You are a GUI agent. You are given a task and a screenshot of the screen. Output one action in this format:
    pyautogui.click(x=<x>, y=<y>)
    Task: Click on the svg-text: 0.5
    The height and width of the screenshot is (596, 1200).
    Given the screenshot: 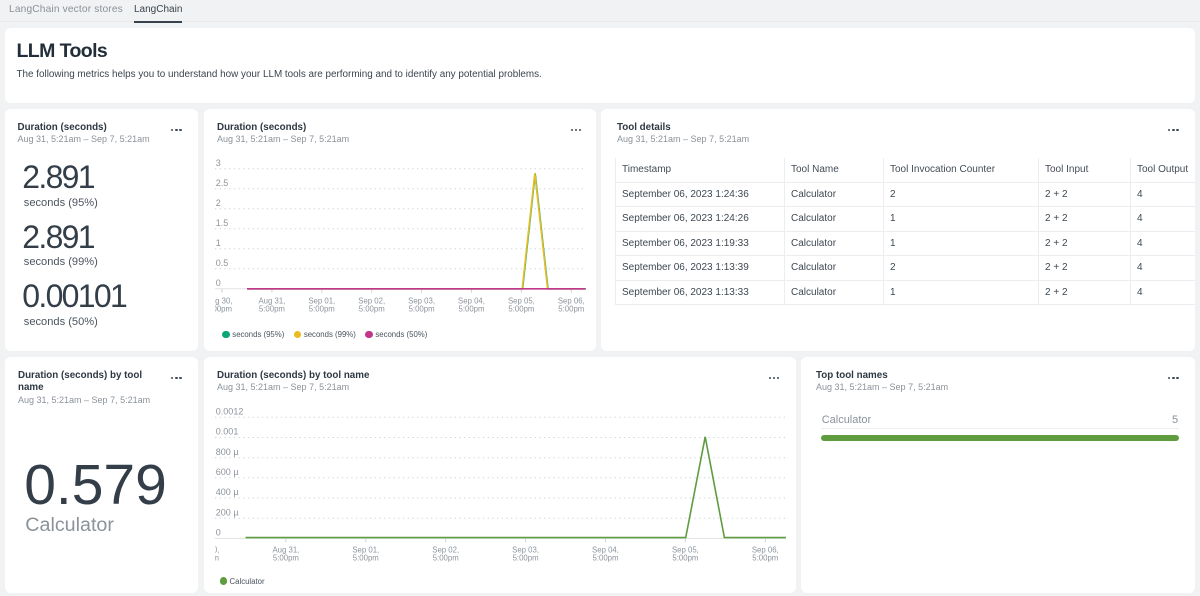 What is the action you would take?
    pyautogui.click(x=222, y=263)
    